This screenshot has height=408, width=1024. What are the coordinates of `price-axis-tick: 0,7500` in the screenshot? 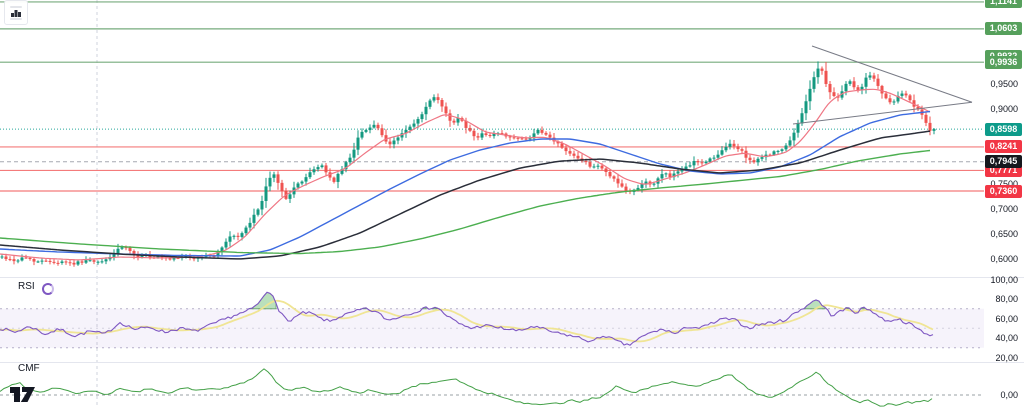 It's located at (989, 184).